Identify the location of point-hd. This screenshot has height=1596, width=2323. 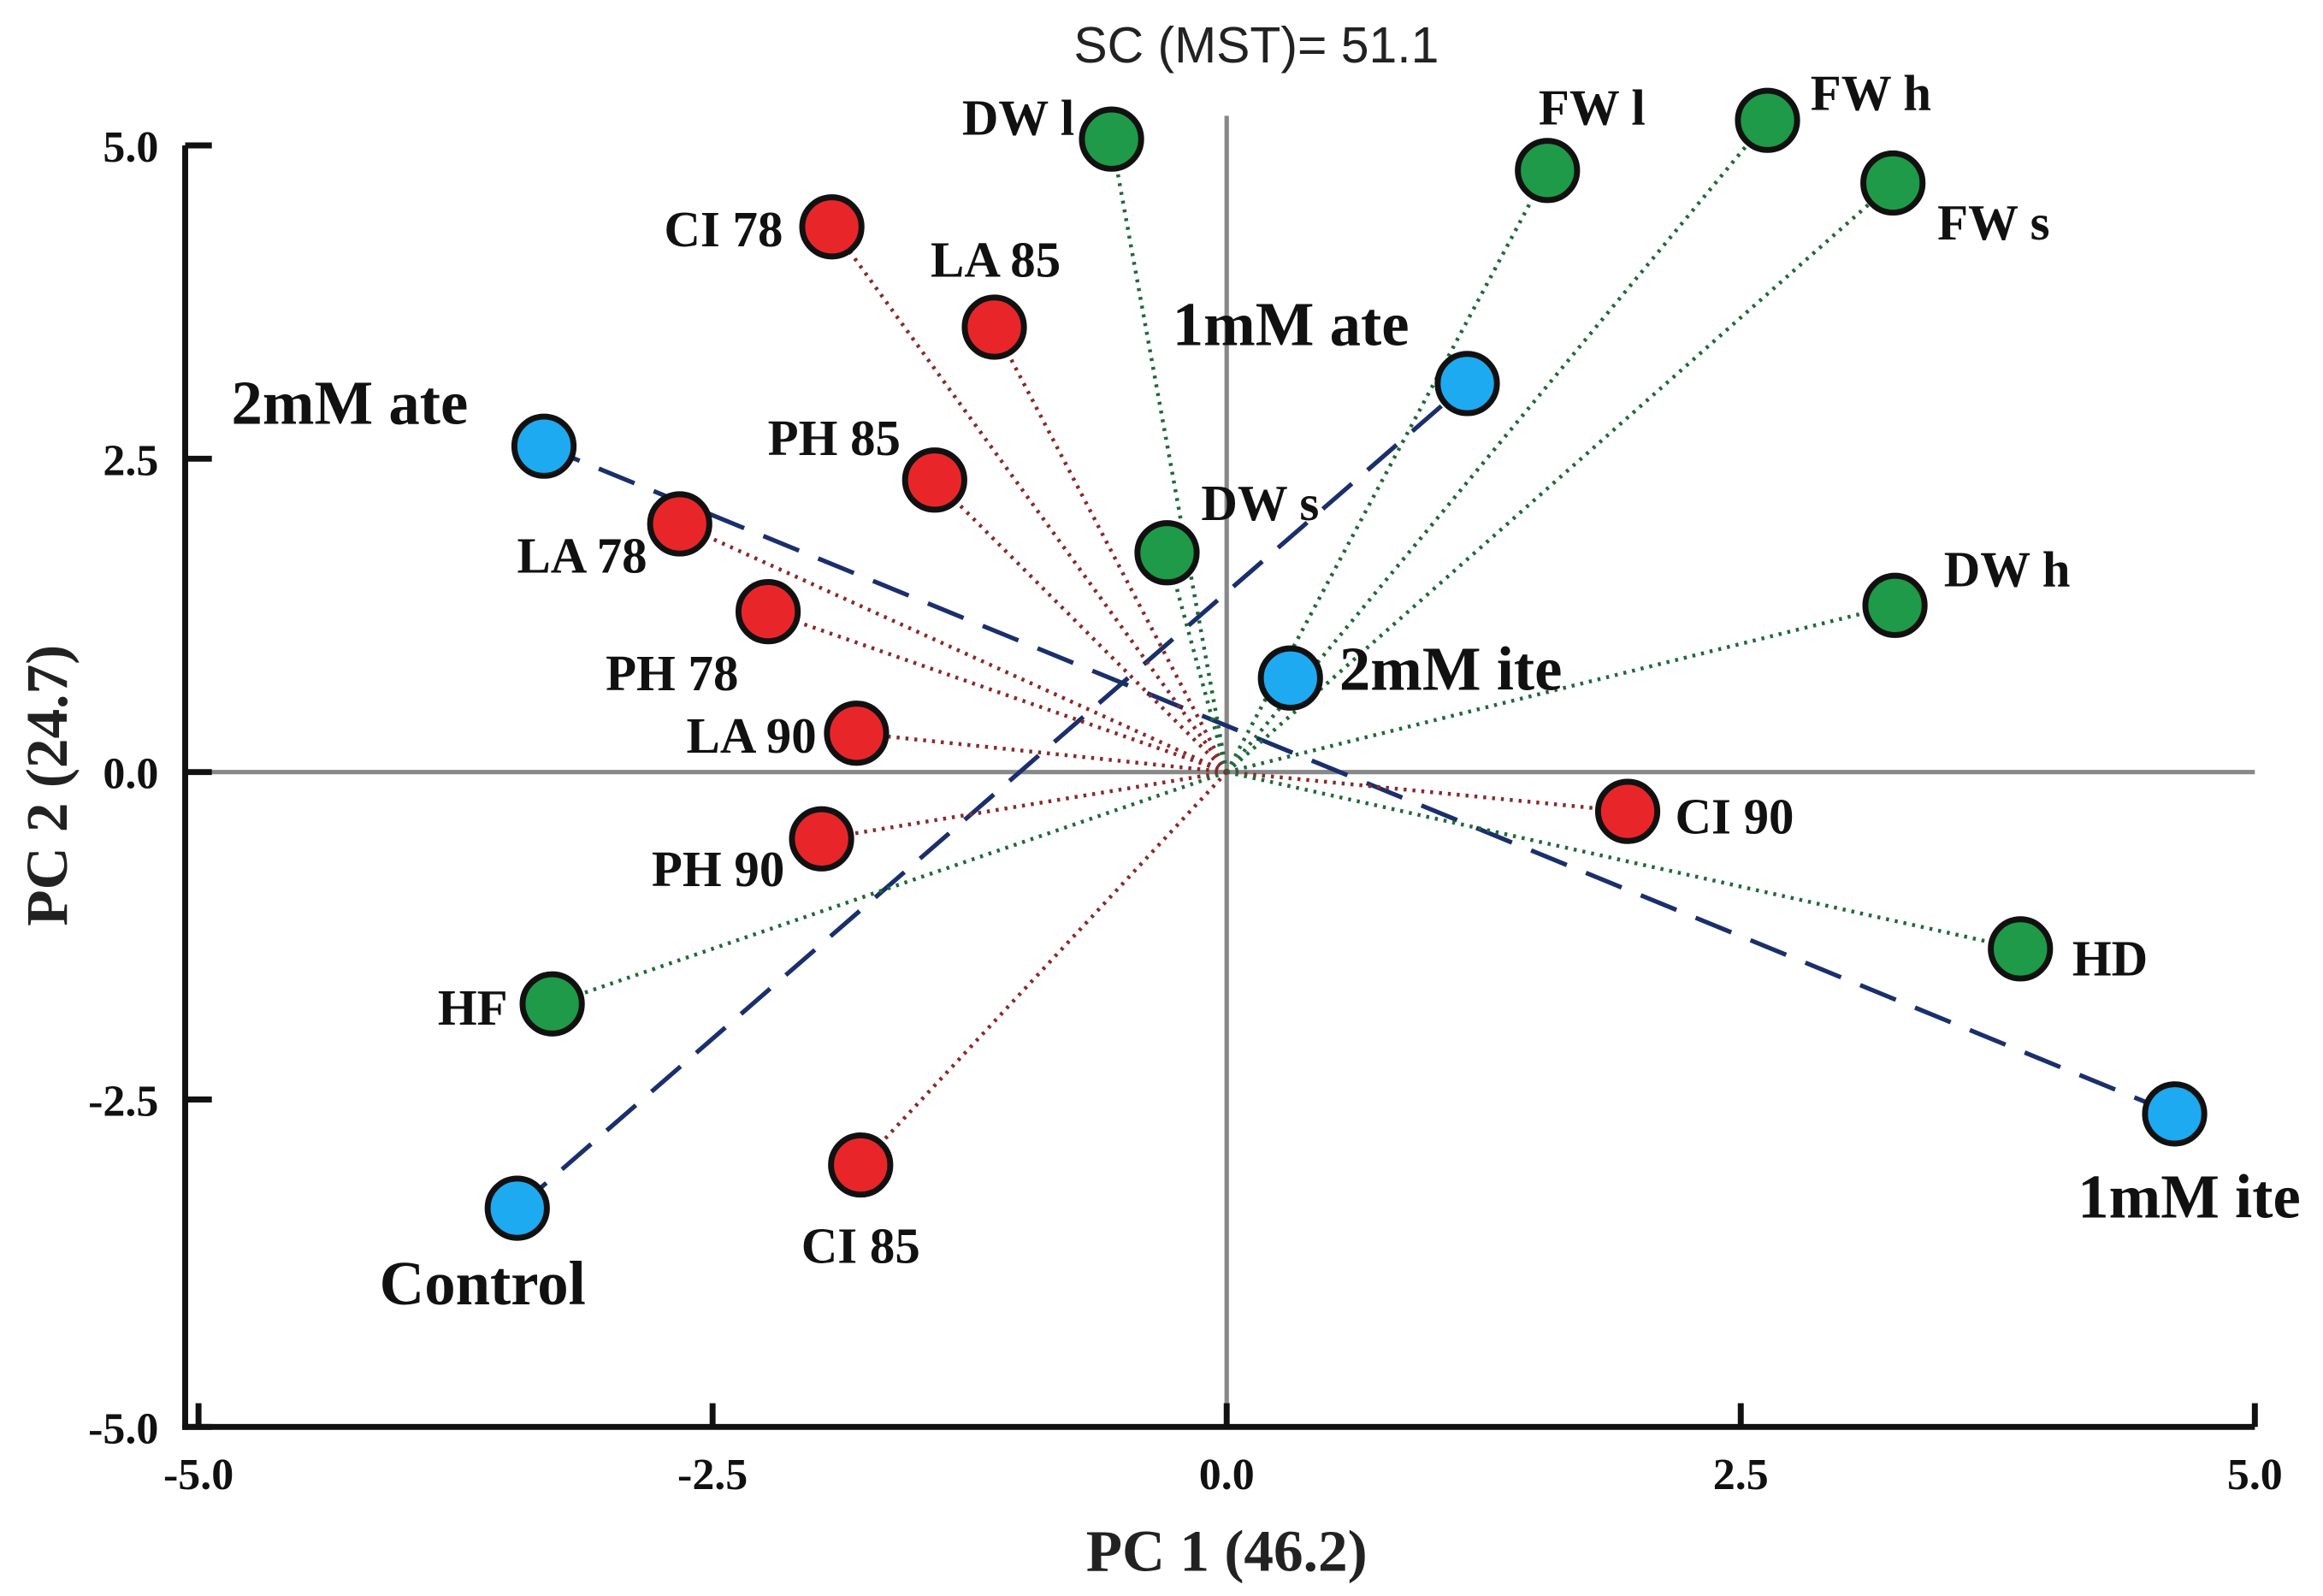
(2021, 949).